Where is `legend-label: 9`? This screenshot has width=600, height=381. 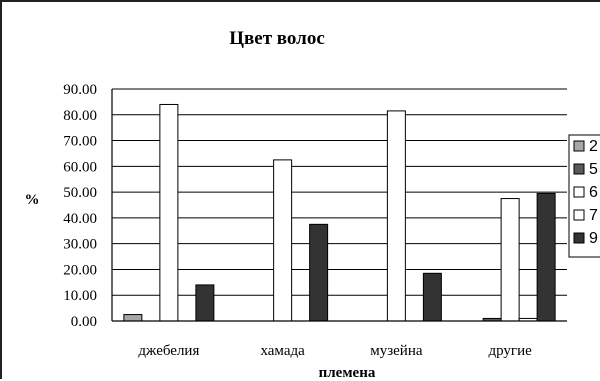 legend-label: 9 is located at coordinates (593, 238).